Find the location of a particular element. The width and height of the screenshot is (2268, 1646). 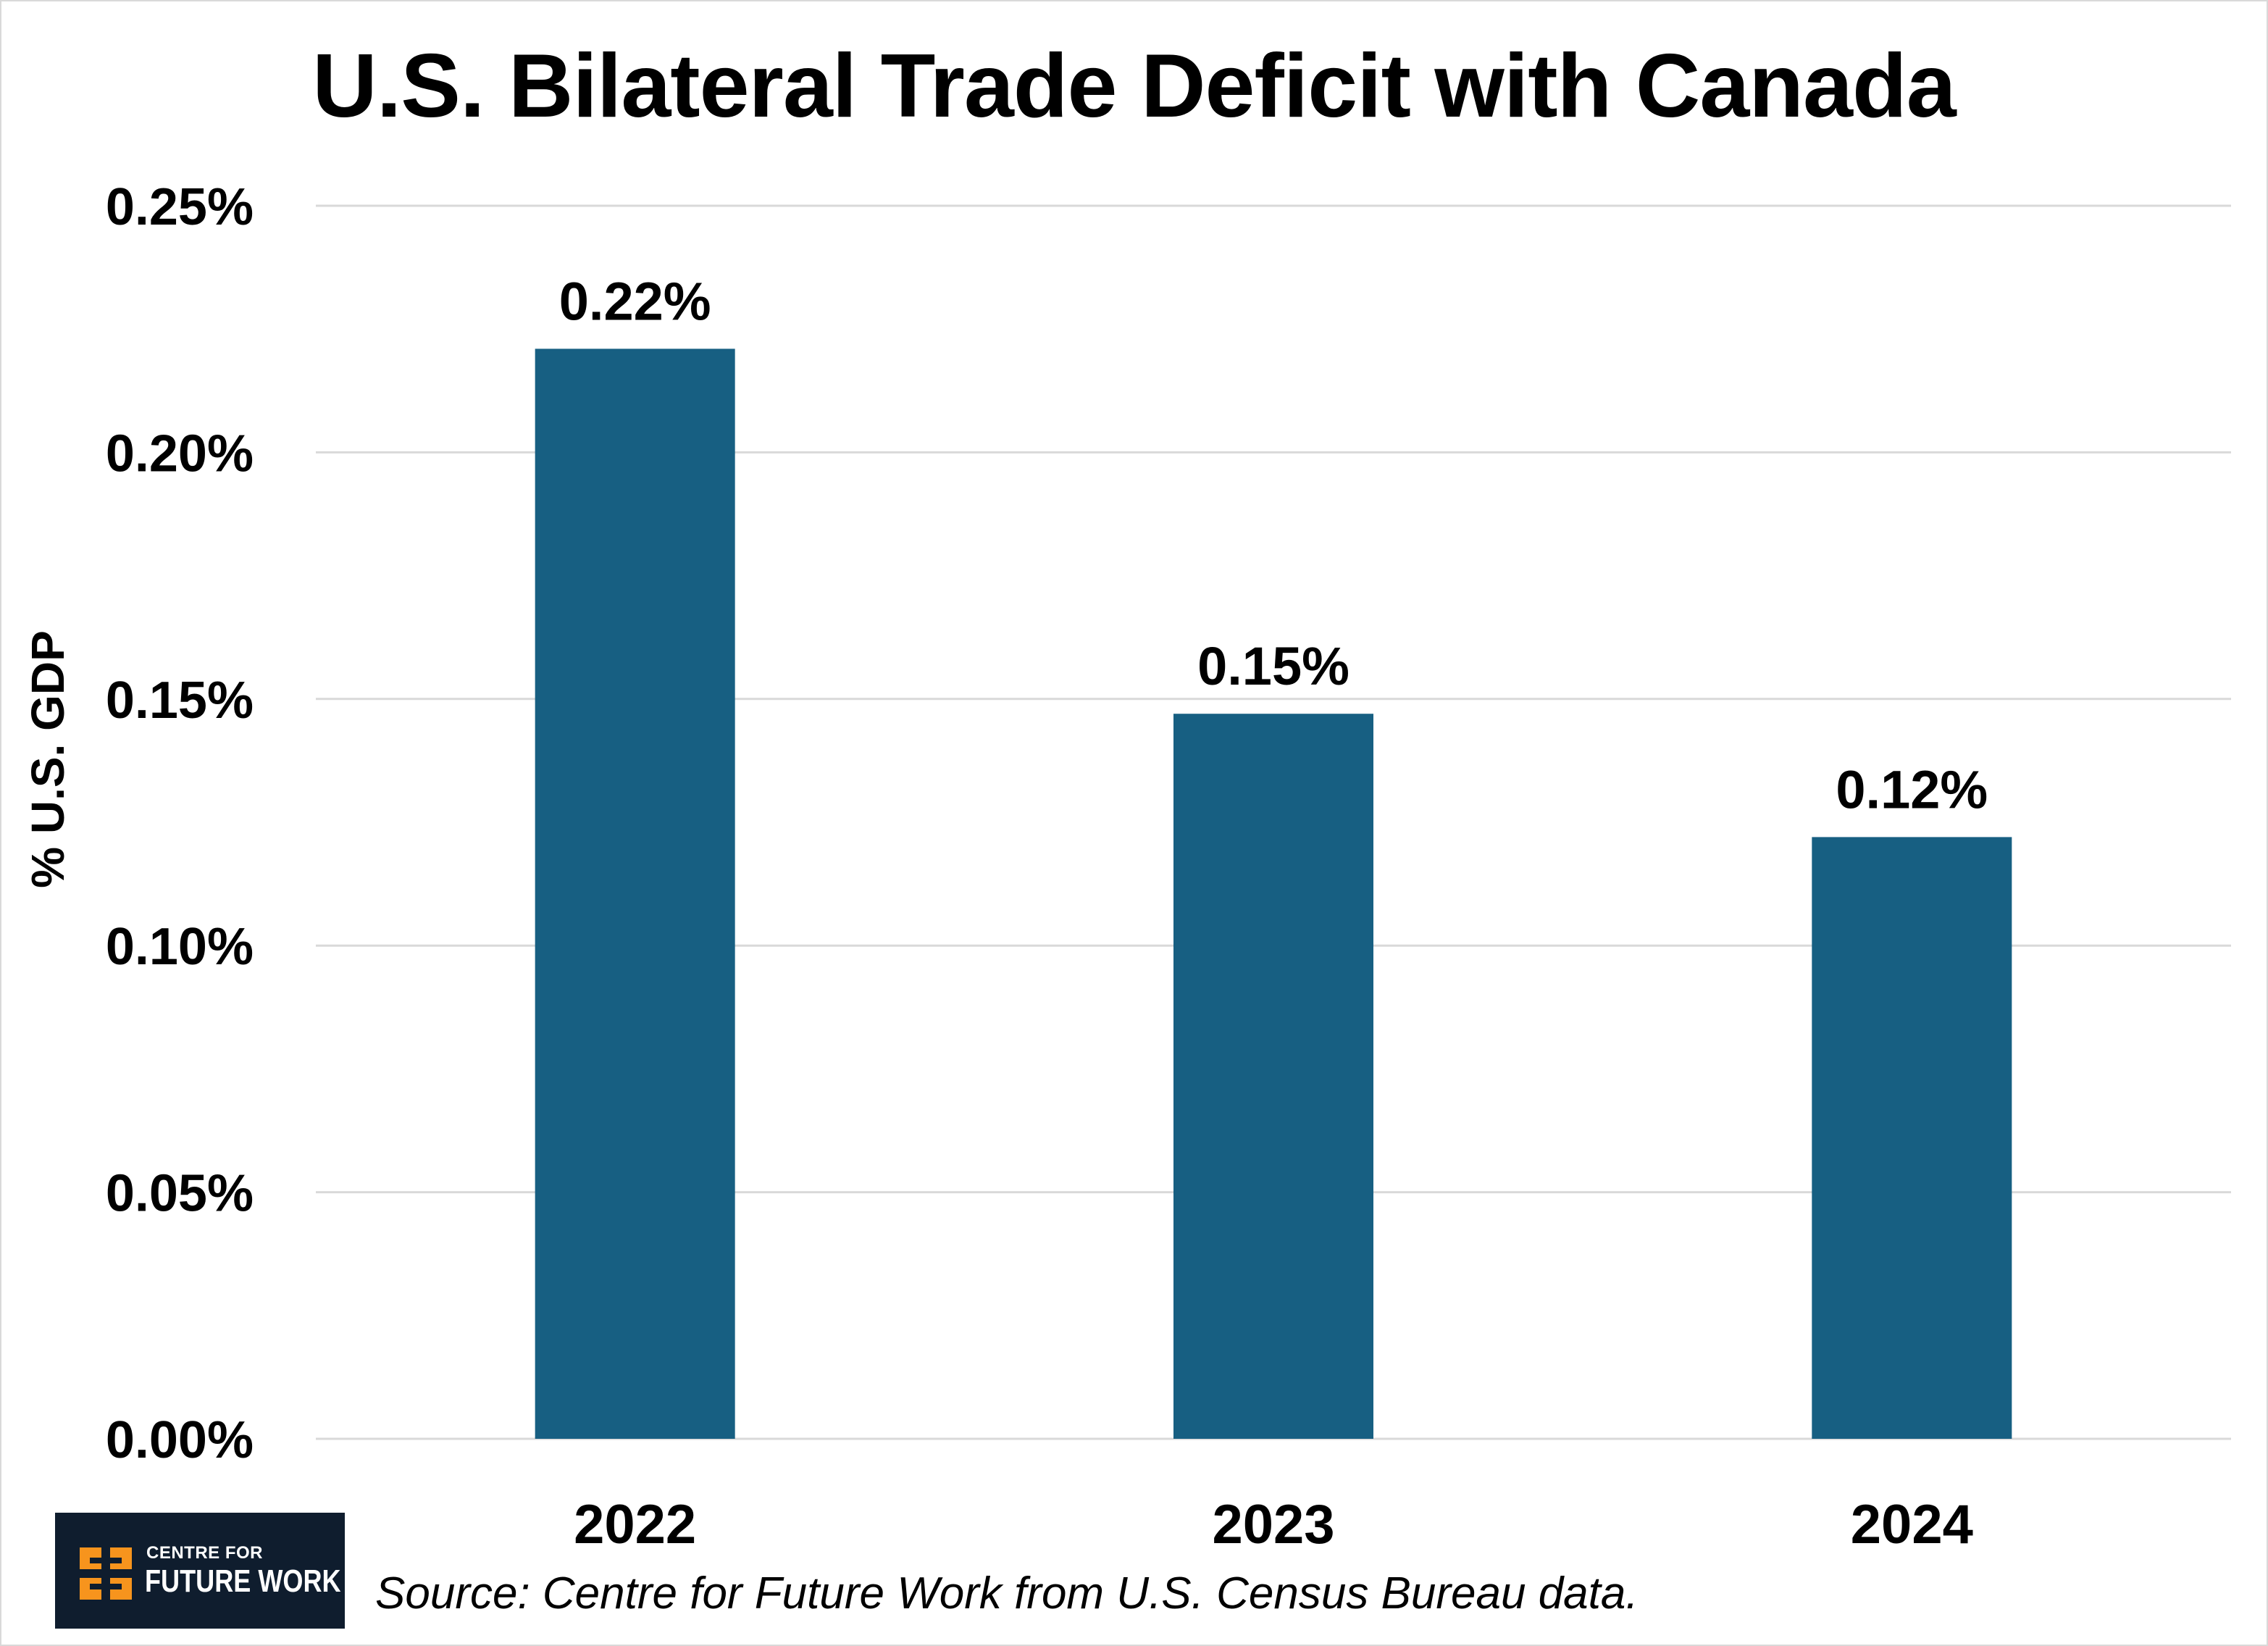

y-tick-label: 0.05% is located at coordinates (180, 1194).